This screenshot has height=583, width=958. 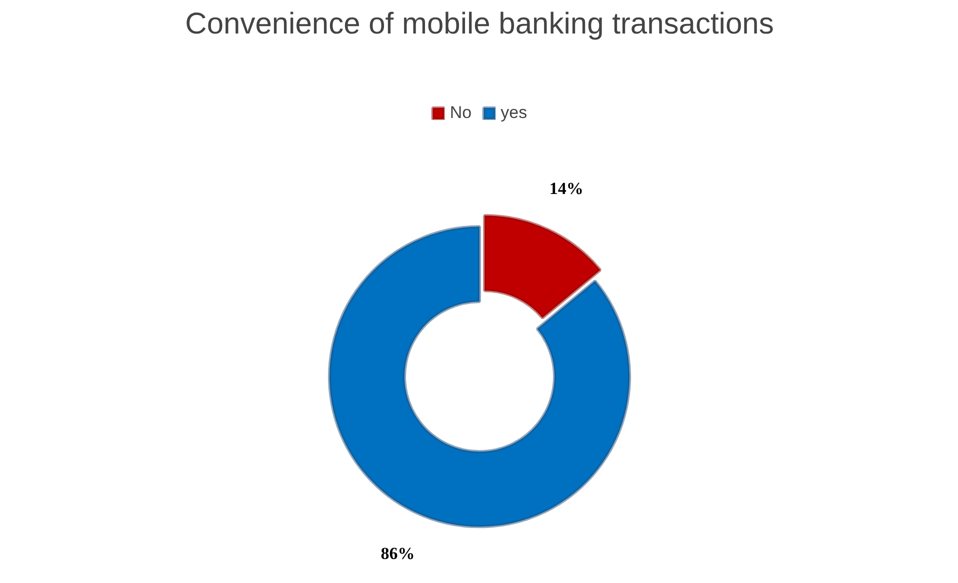 What do you see at coordinates (461, 113) in the screenshot?
I see `legend-label: No` at bounding box center [461, 113].